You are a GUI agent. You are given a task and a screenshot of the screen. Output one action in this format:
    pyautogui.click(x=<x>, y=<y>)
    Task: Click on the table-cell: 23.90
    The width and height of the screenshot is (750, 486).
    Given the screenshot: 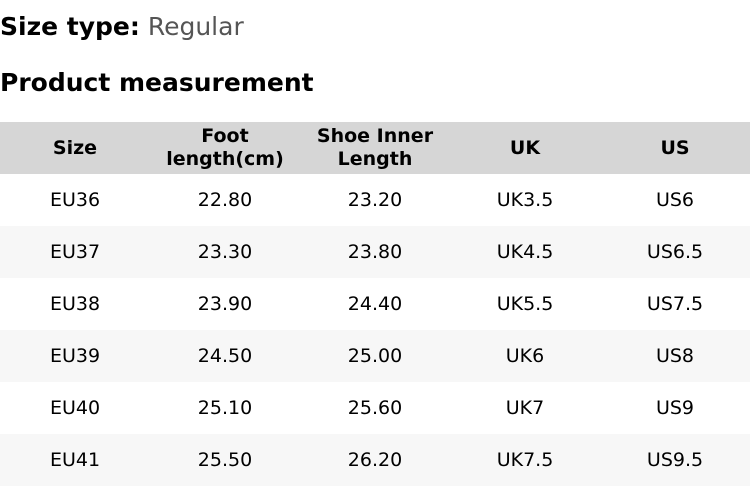 What is the action you would take?
    pyautogui.click(x=225, y=304)
    